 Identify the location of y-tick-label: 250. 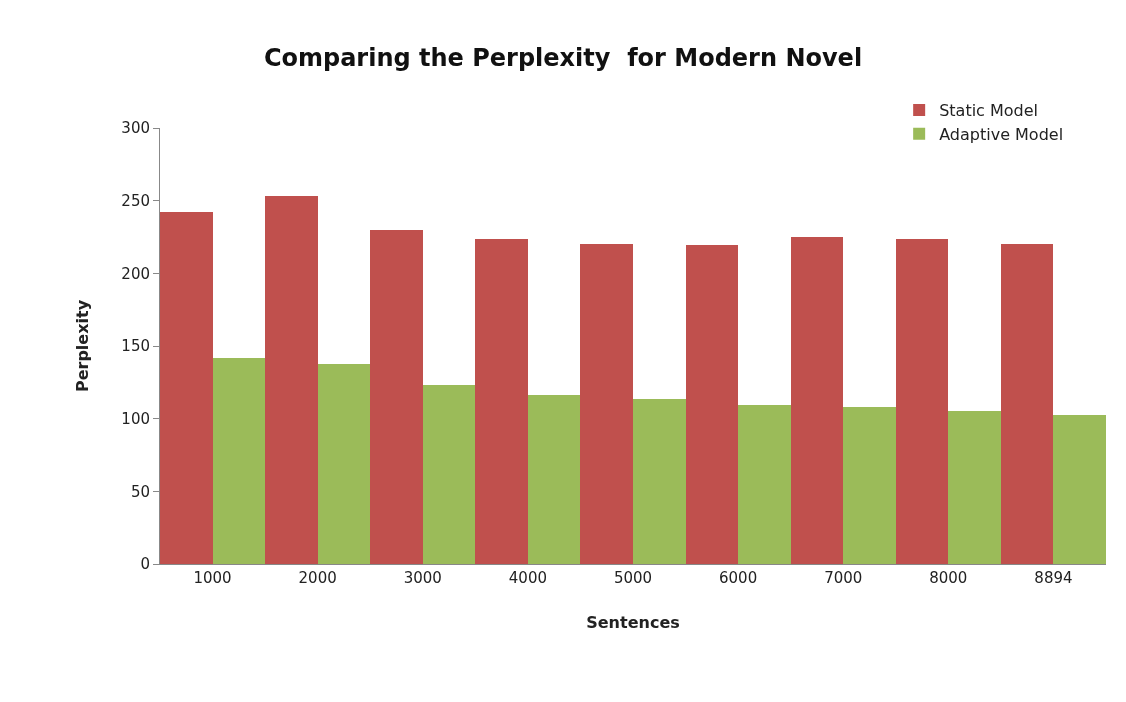
(135, 200).